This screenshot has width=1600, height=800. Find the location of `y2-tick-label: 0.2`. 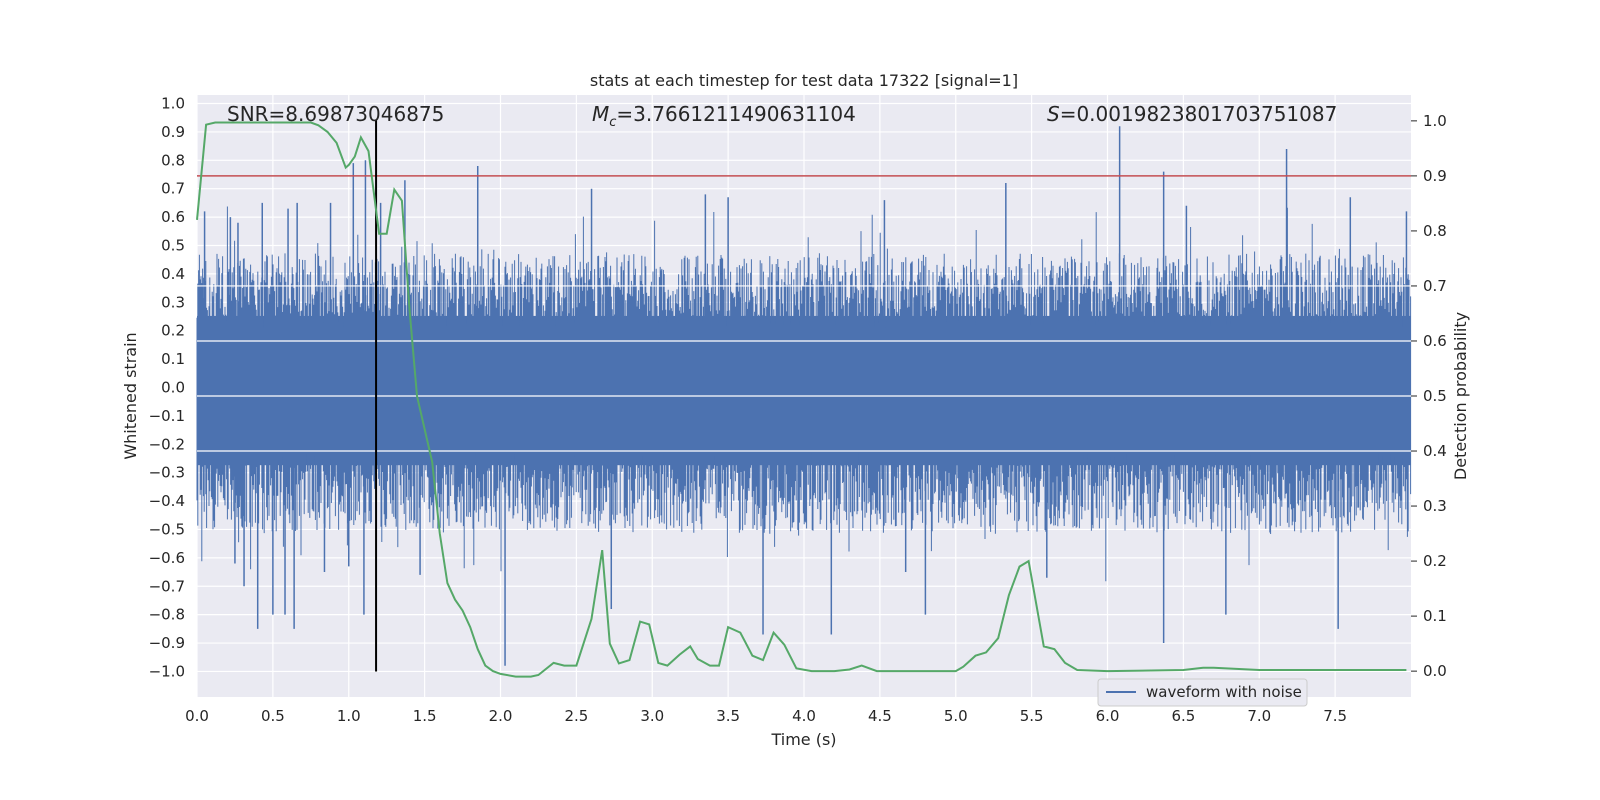

y2-tick-label: 0.2 is located at coordinates (1435, 561).